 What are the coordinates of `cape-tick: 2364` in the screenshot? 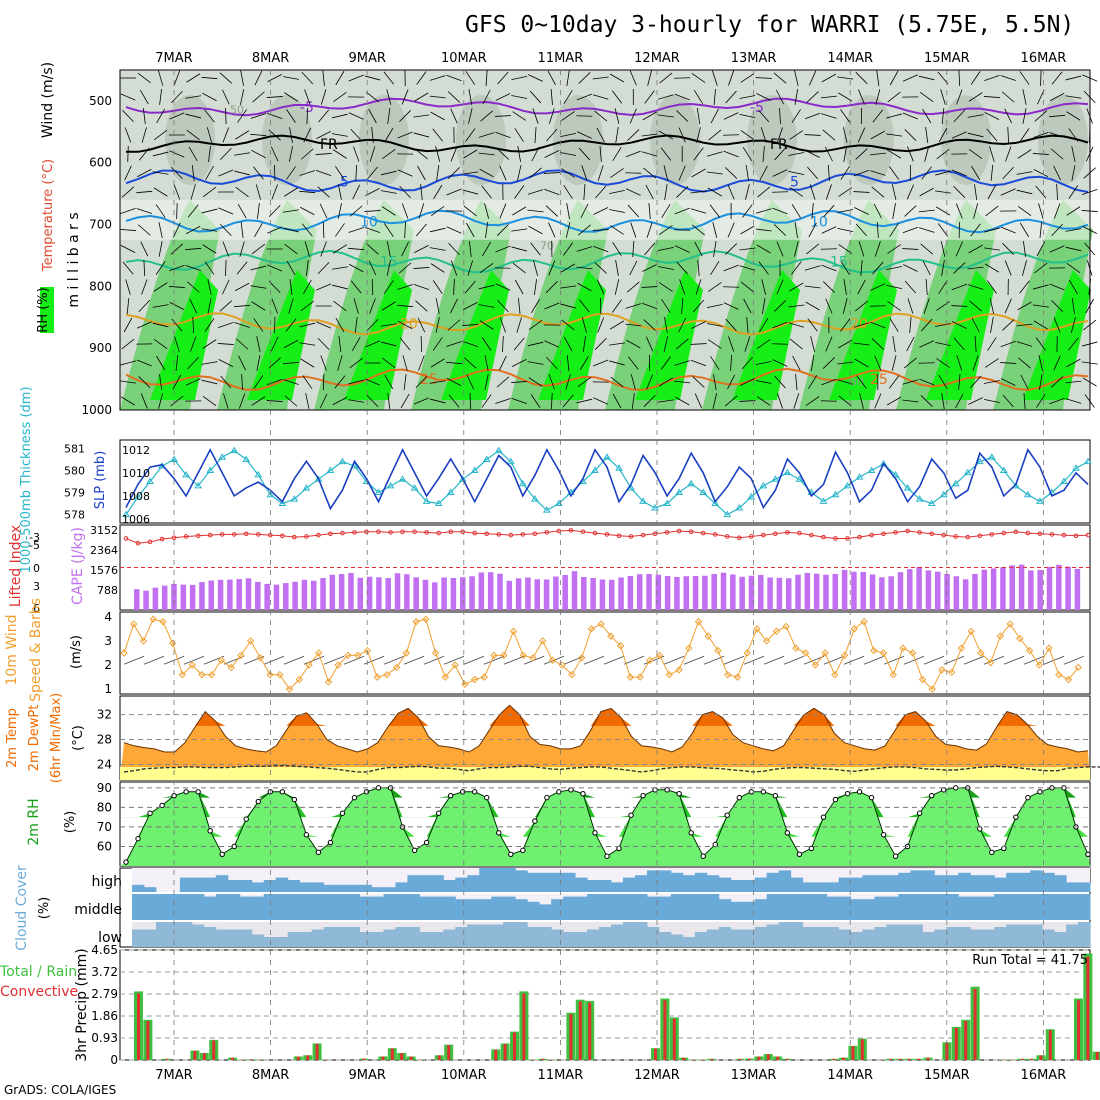 It's located at (104, 550).